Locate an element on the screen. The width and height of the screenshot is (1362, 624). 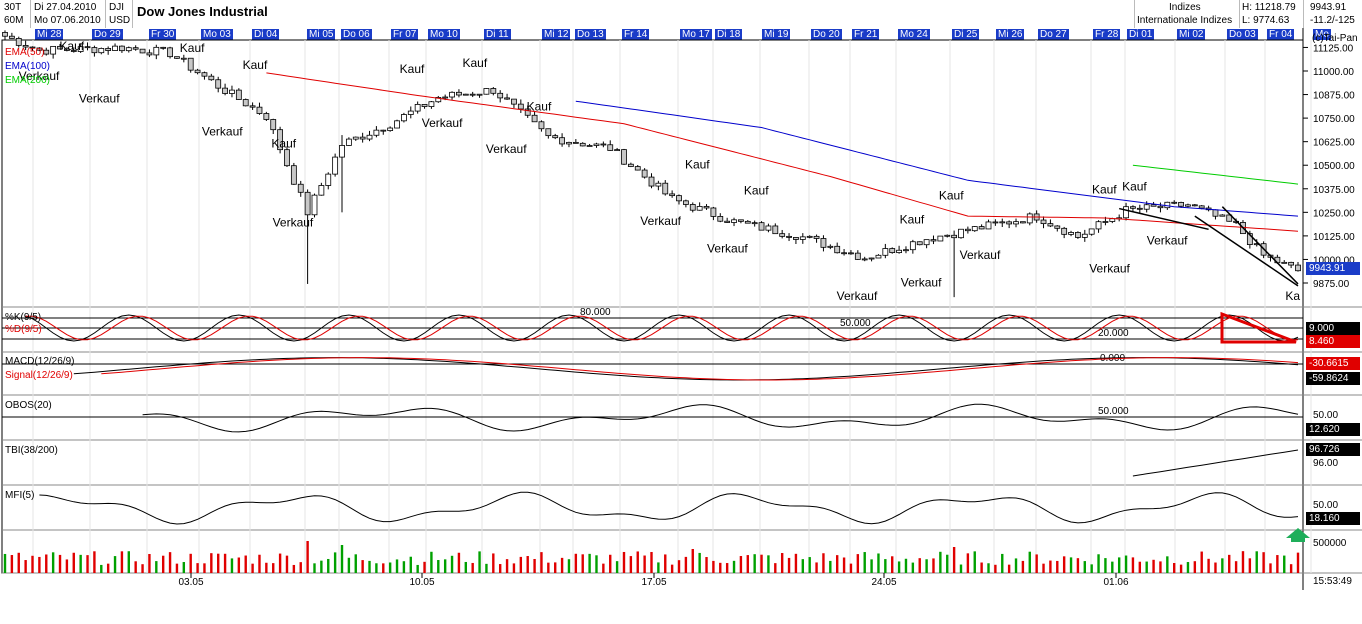
header-last: 9943.91 -11.2/-125 is located at coordinates (1332, 14).